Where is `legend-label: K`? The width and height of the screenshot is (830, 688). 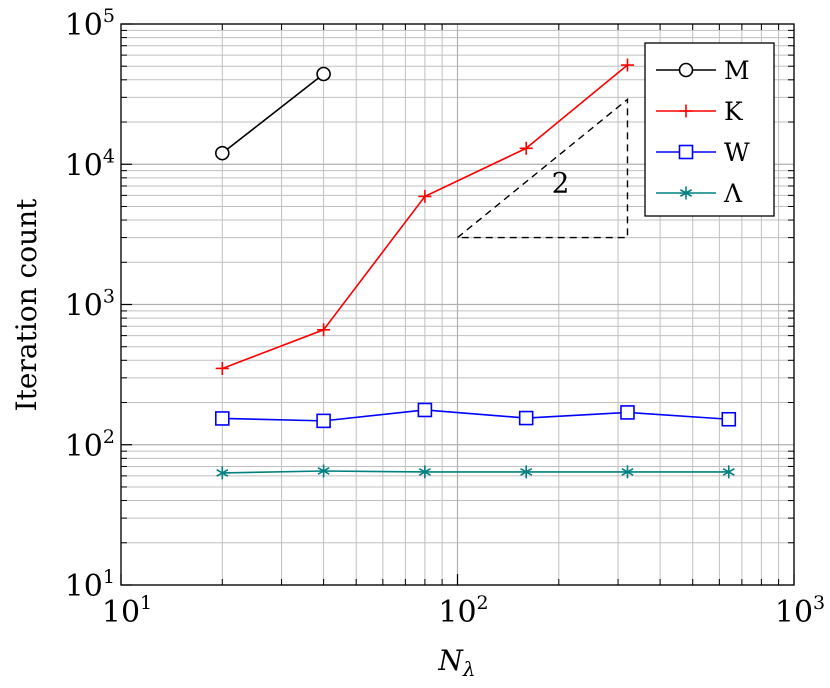
legend-label: K is located at coordinates (734, 111).